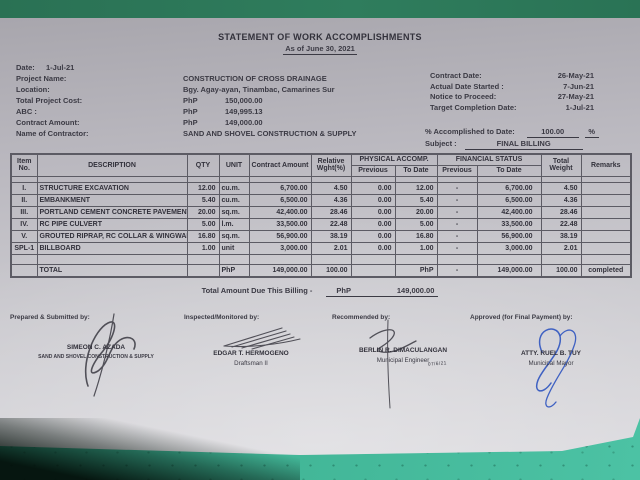 The image size is (640, 480). What do you see at coordinates (591, 132) in the screenshot?
I see `accomplished-unit: %` at bounding box center [591, 132].